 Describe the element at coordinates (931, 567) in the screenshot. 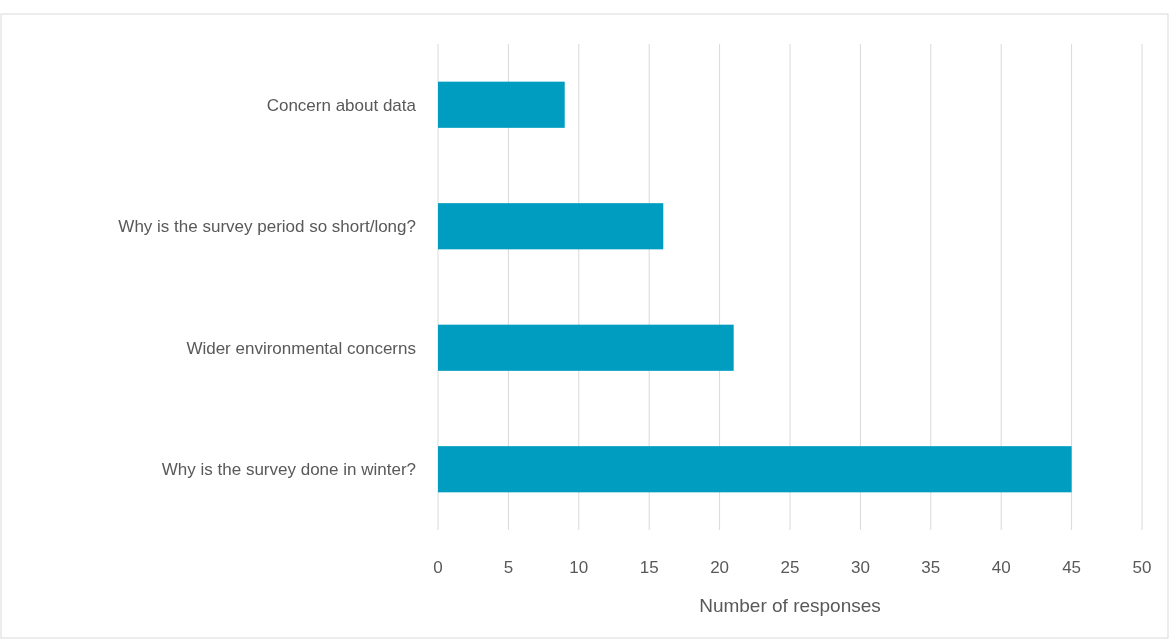

I see `x-tick-label: 35` at that location.